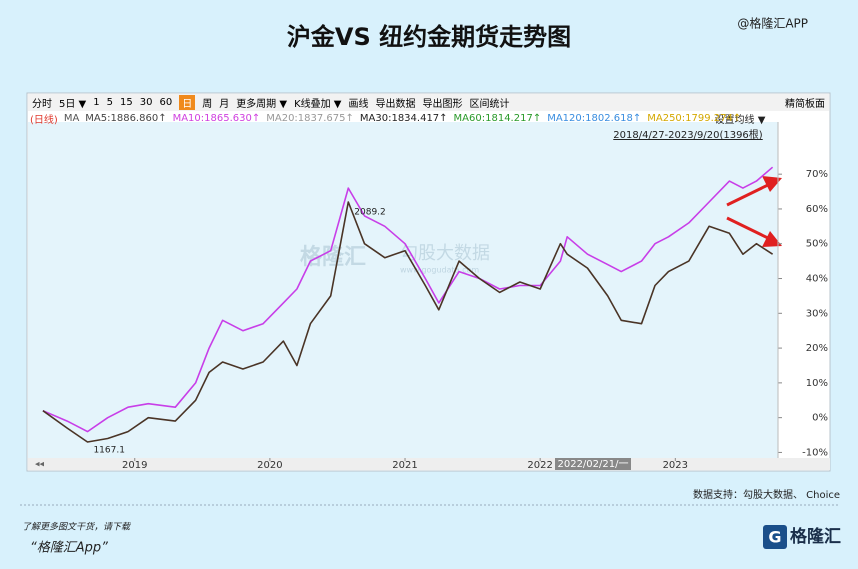 Image resolution: width=858 pixels, height=569 pixels. What do you see at coordinates (445, 253) in the screenshot?
I see `bg-brand: 勾股大数据` at bounding box center [445, 253].